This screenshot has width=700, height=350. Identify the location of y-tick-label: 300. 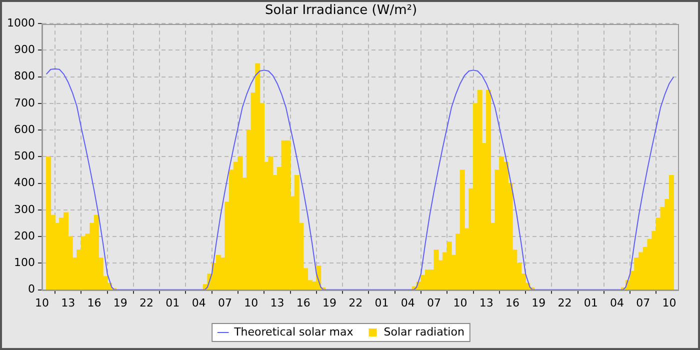
(24, 209).